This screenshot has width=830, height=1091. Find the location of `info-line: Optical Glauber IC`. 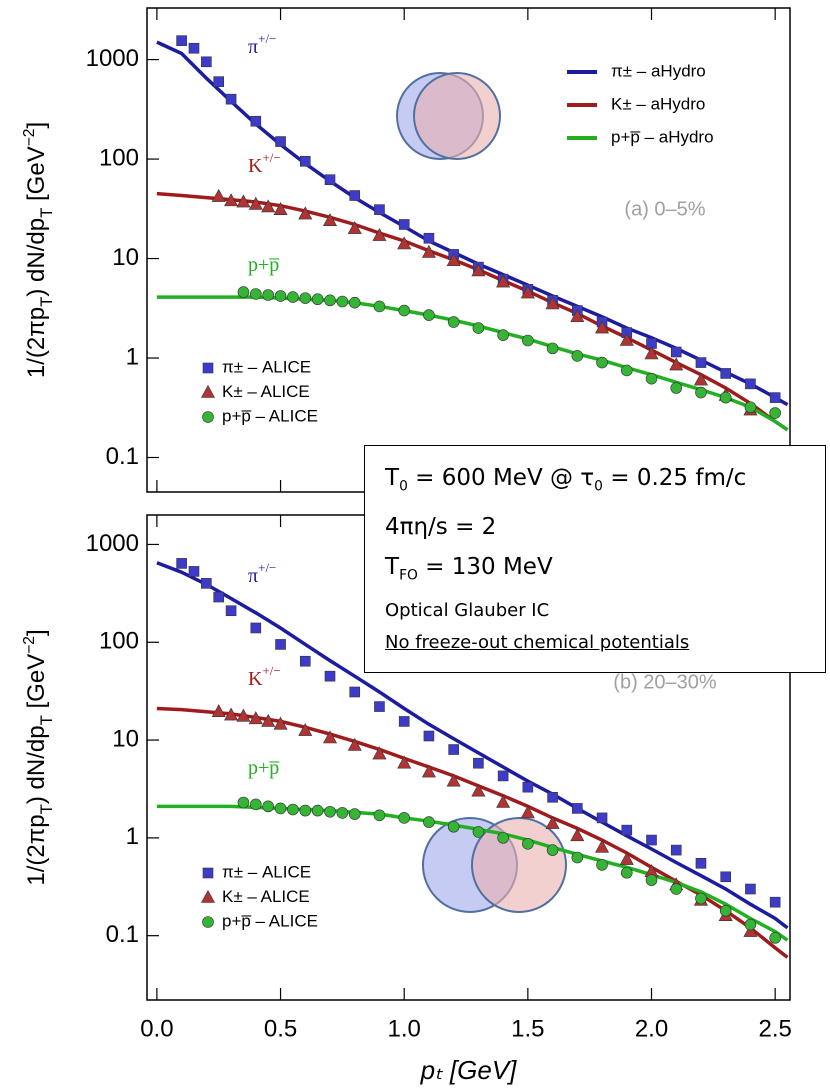

info-line: Optical Glauber IC is located at coordinates (605, 611).